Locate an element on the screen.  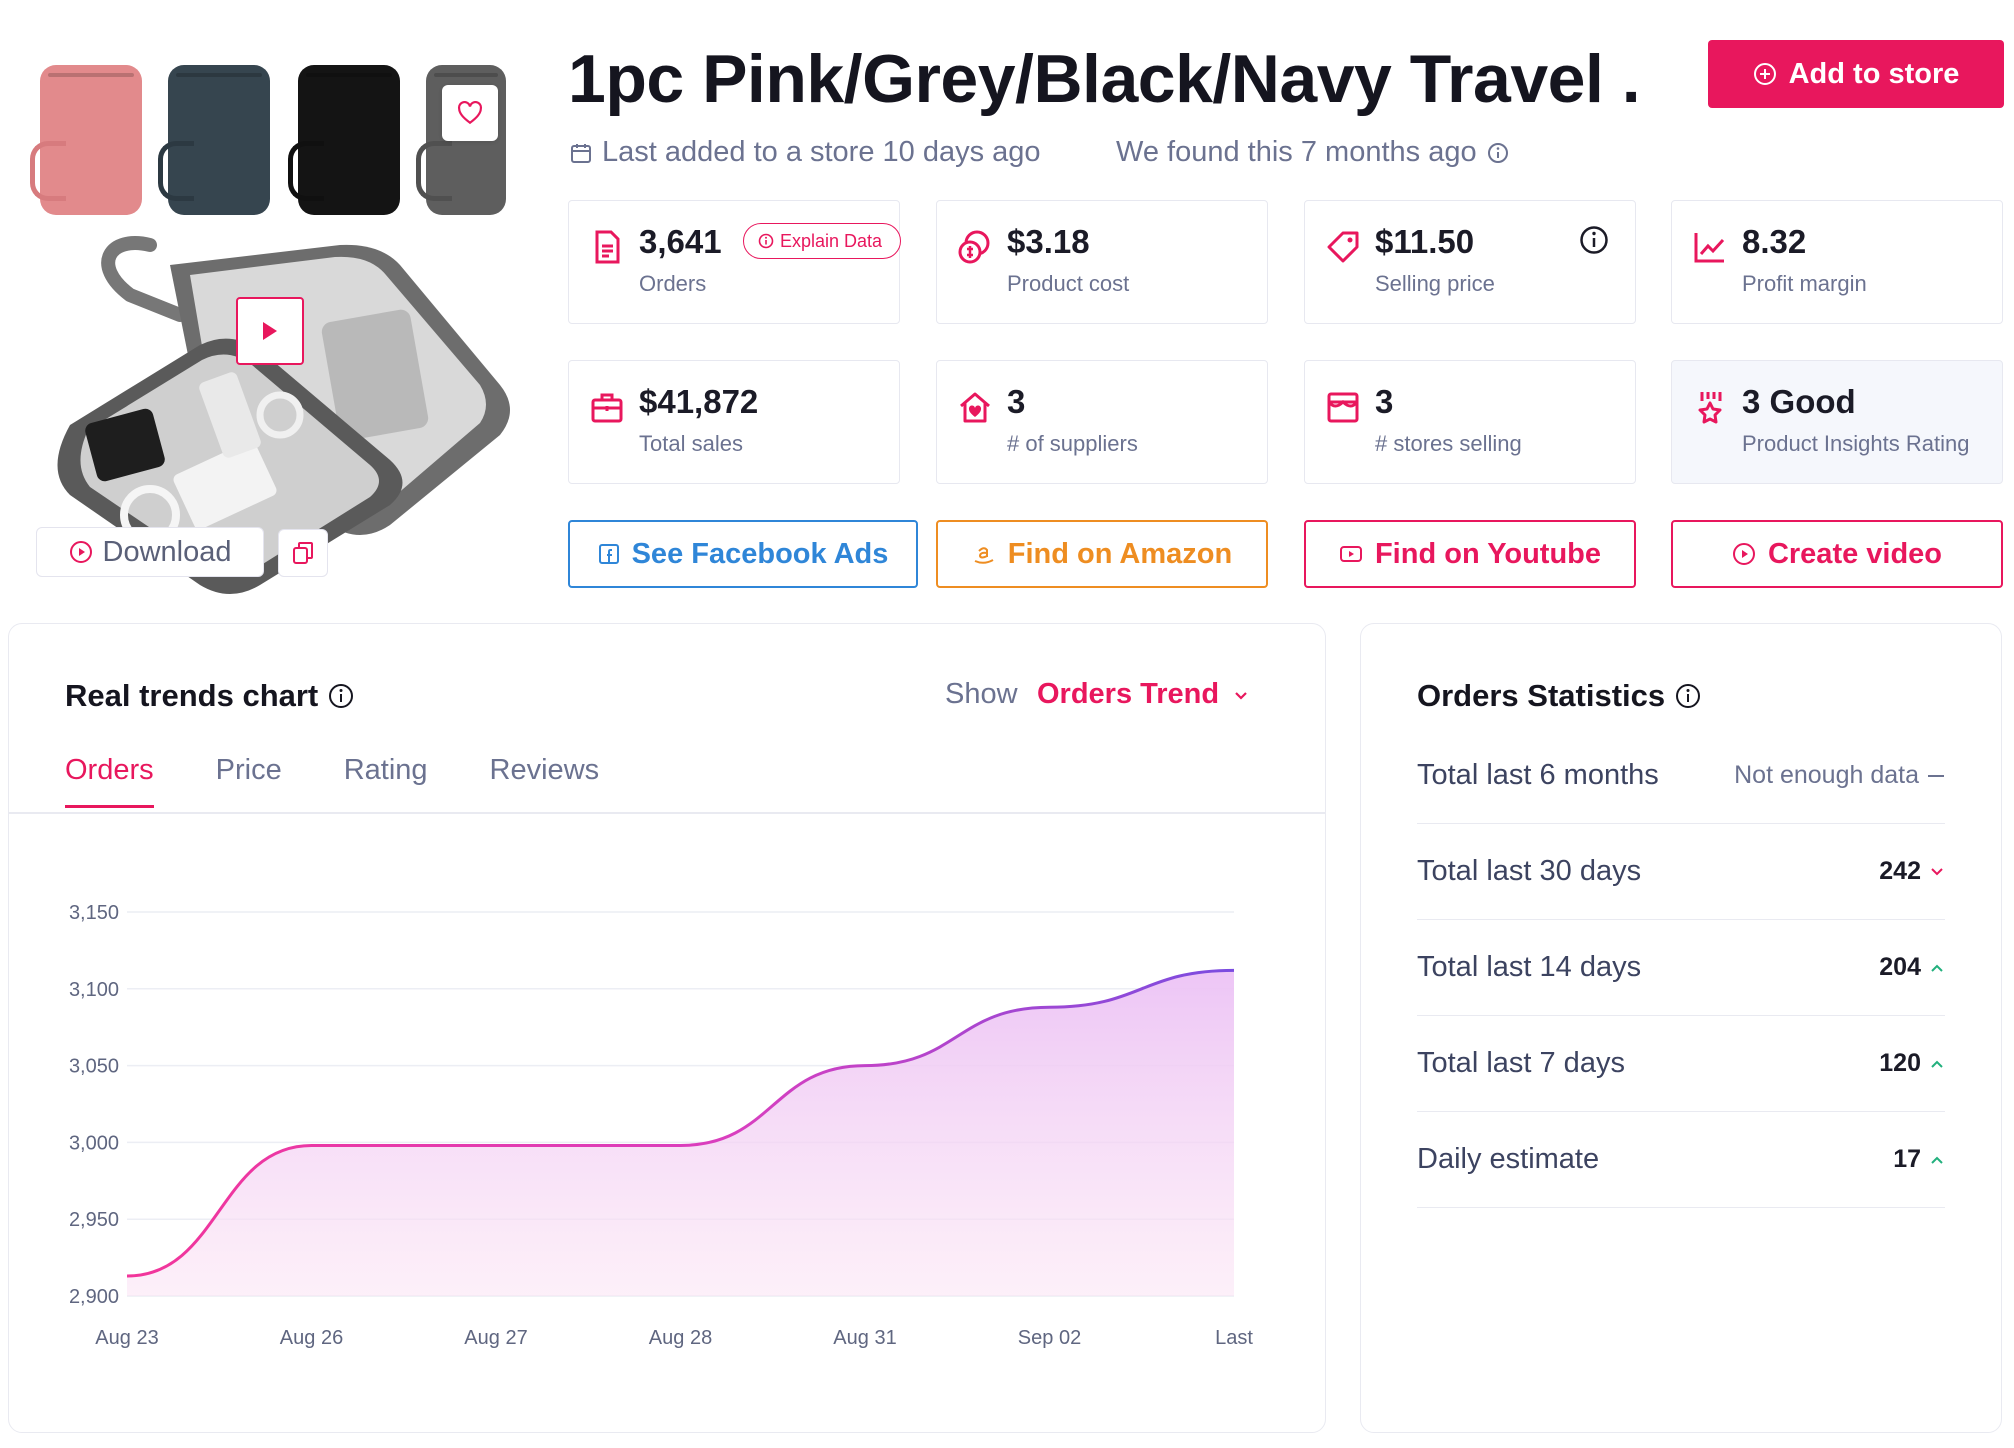
document-icon is located at coordinates (607, 247).